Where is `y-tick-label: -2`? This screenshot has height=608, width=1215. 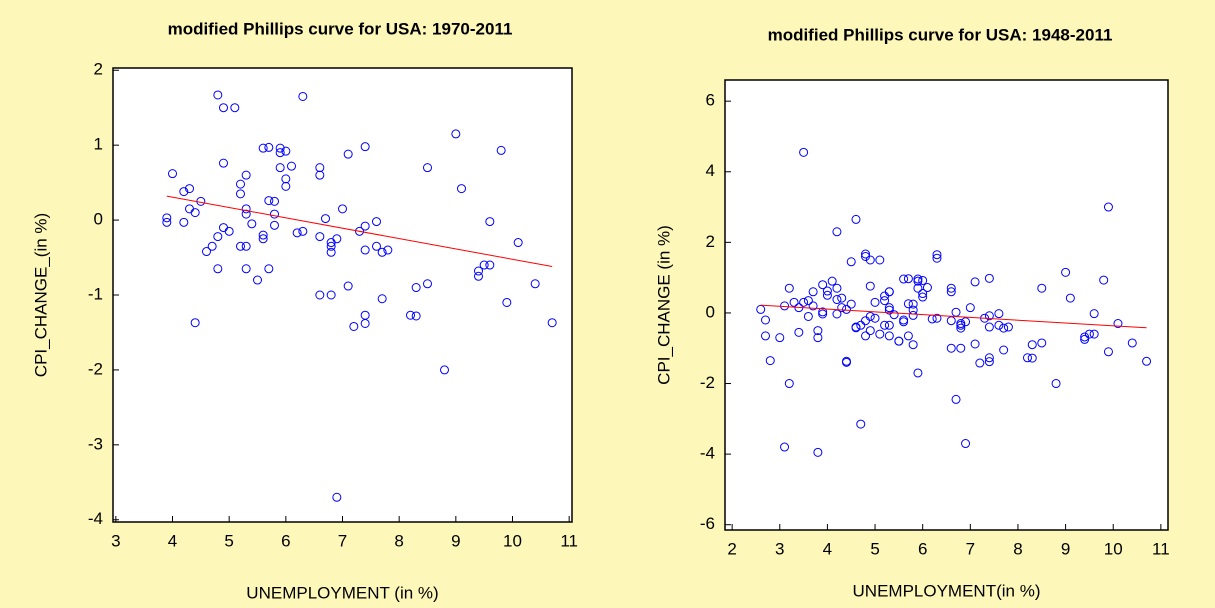 y-tick-label: -2 is located at coordinates (707, 382).